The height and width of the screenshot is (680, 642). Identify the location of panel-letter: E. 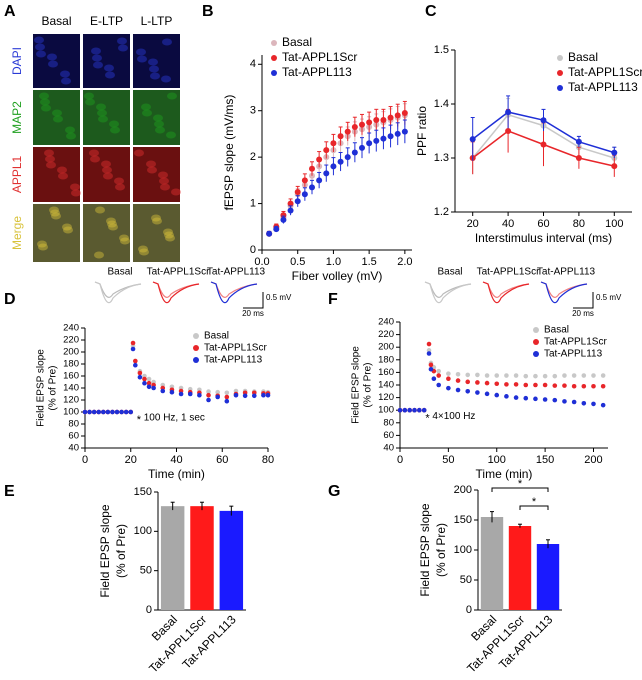
(9, 491).